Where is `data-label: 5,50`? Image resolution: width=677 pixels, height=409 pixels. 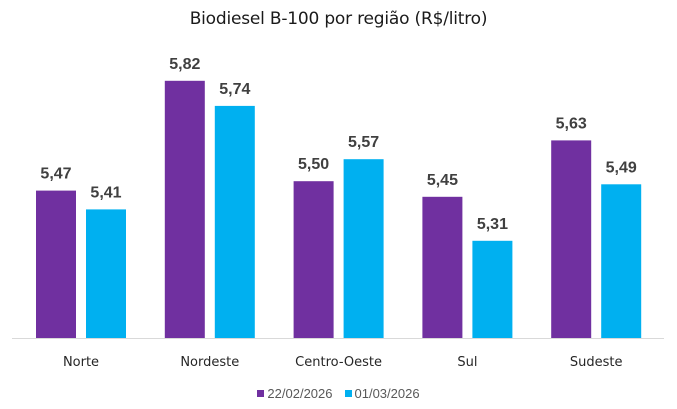 data-label: 5,50 is located at coordinates (313, 164).